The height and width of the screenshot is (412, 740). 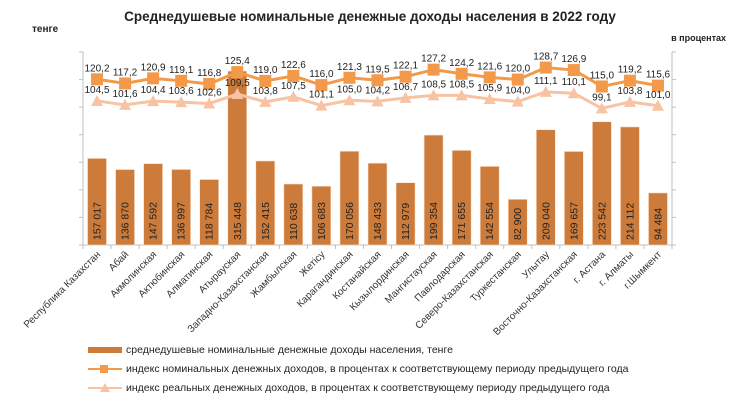 I want to click on nominal-index-label: 119,0, so click(x=265, y=70).